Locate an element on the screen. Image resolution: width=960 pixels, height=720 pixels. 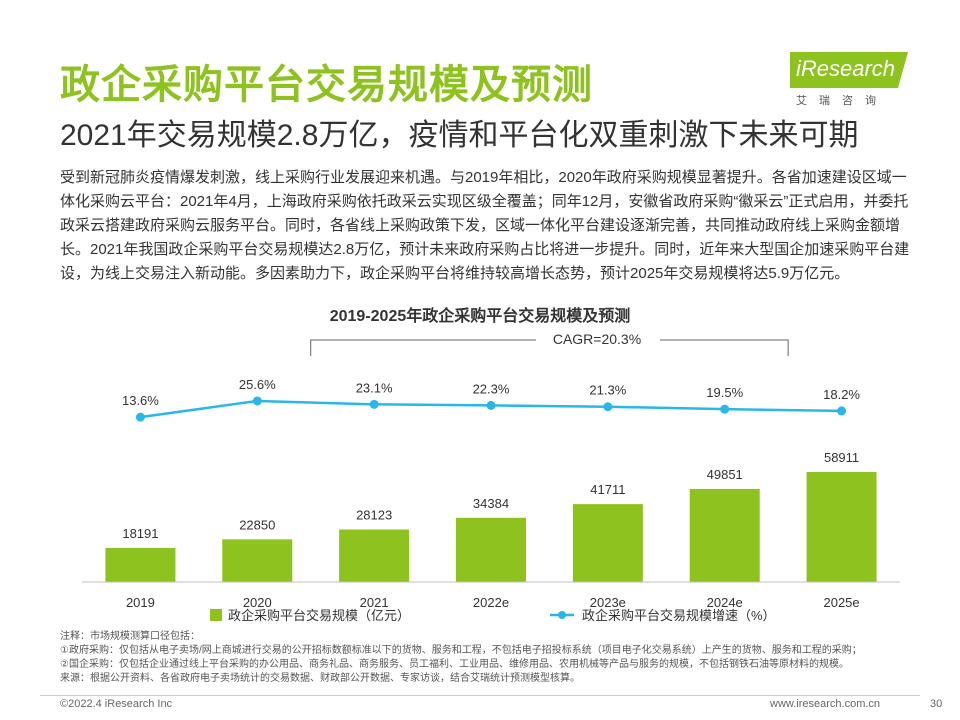
bar-2021 is located at coordinates (374, 555).